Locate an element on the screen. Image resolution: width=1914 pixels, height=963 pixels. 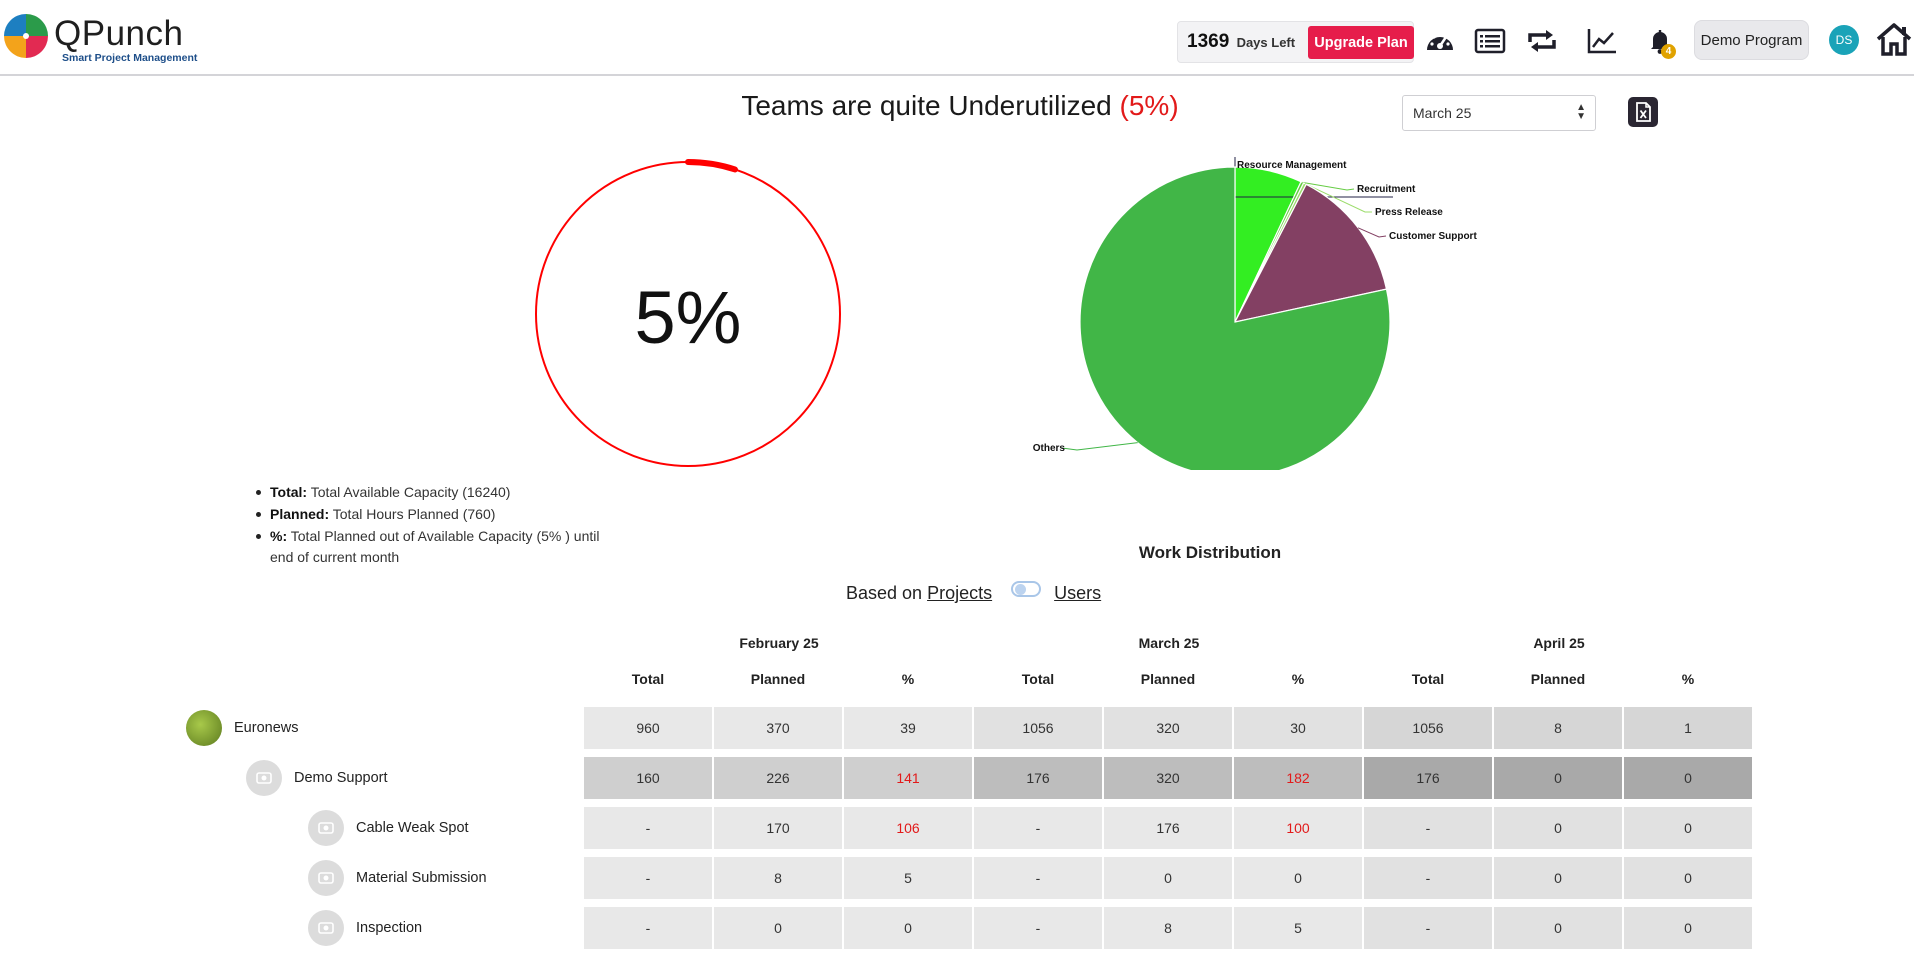
based-on-toggle: Based on Projects Users is located at coordinates (973, 593).